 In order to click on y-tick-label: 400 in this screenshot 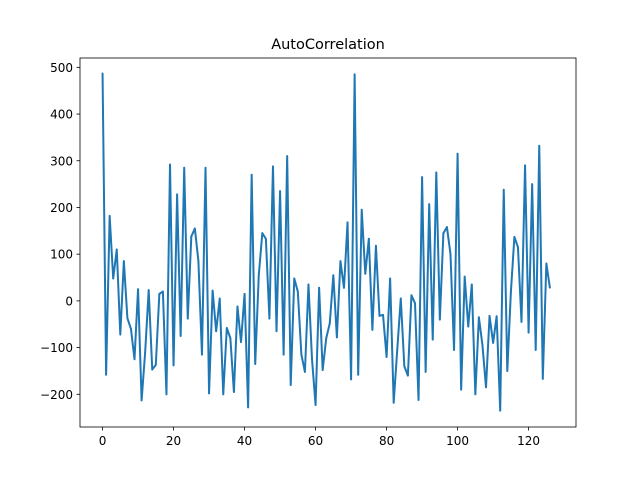, I will do `click(61, 115)`.